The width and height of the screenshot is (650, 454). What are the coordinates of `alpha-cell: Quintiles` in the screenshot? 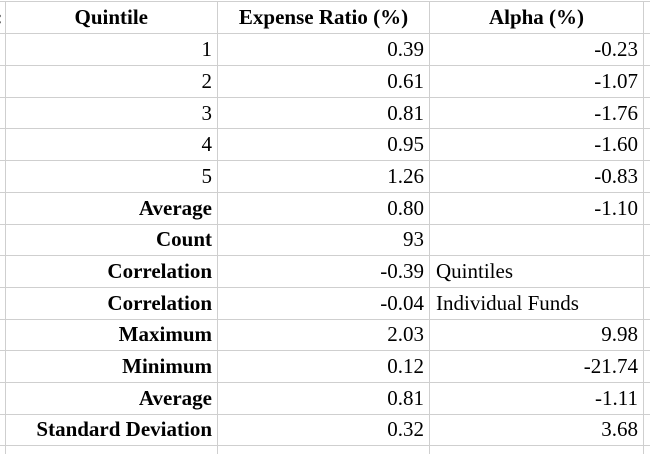 It's located at (537, 271).